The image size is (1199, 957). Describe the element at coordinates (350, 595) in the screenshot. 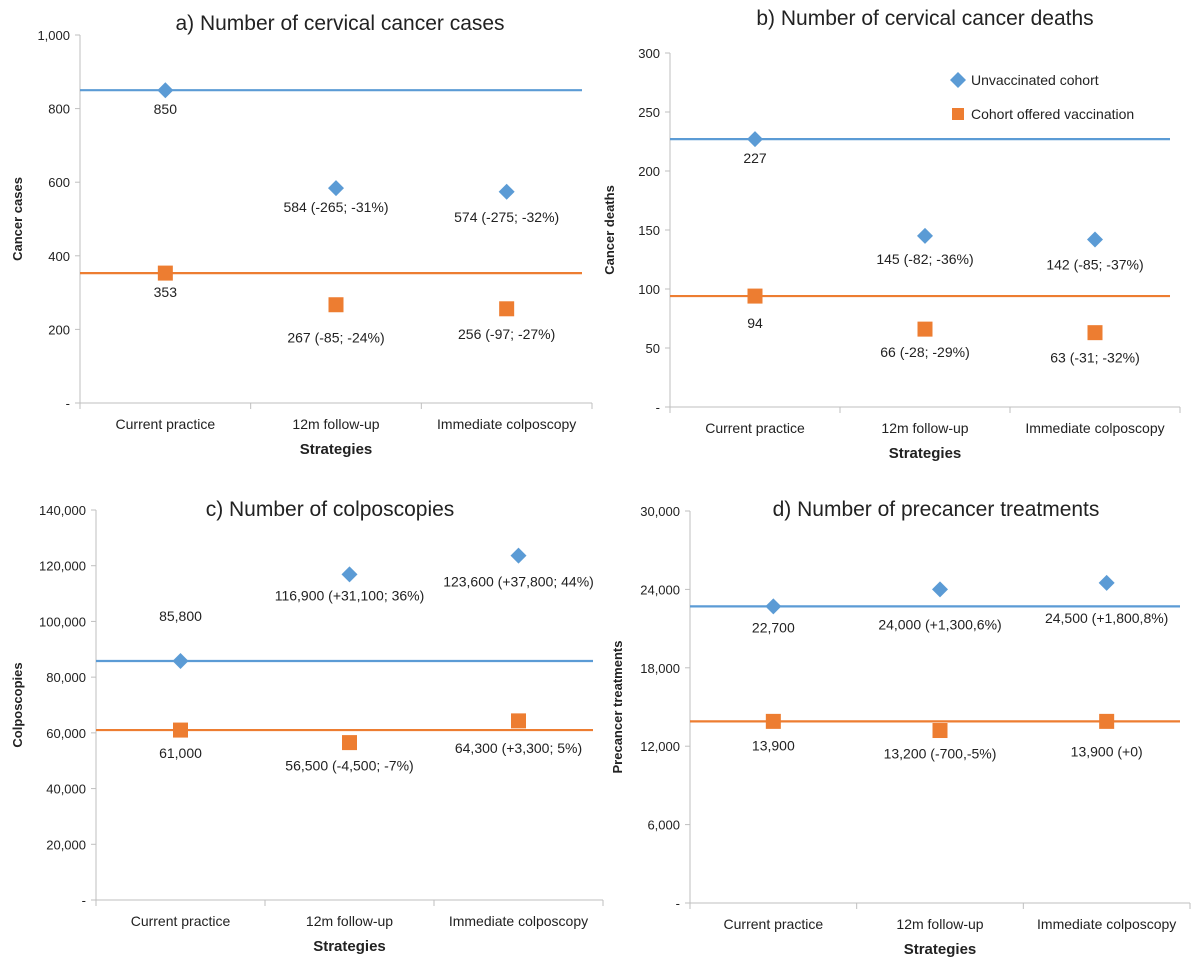

I see `data-label: 116,900 (+31,100; 36%)` at that location.